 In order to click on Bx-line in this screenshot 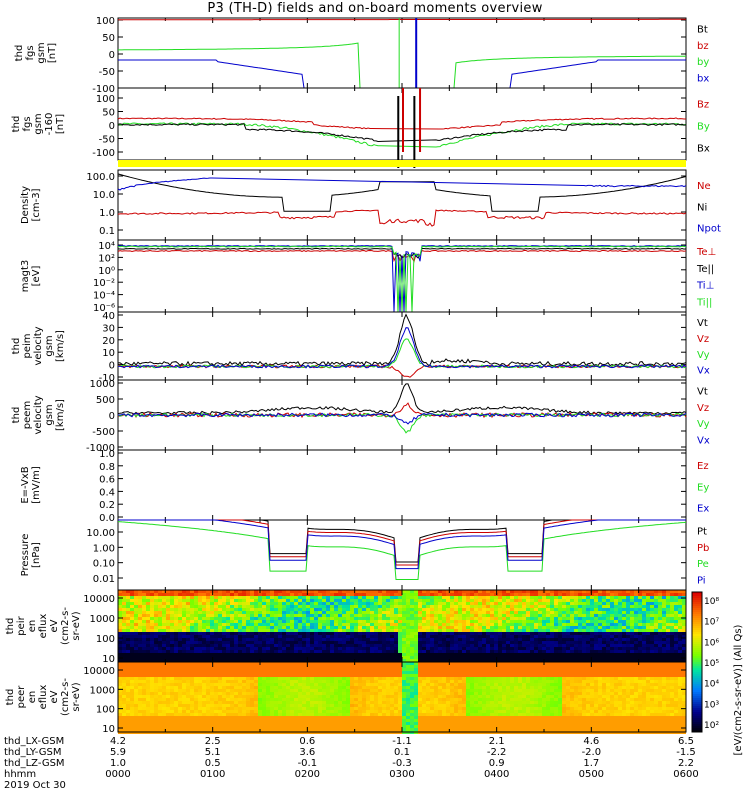, I will do `click(402, 133)`.